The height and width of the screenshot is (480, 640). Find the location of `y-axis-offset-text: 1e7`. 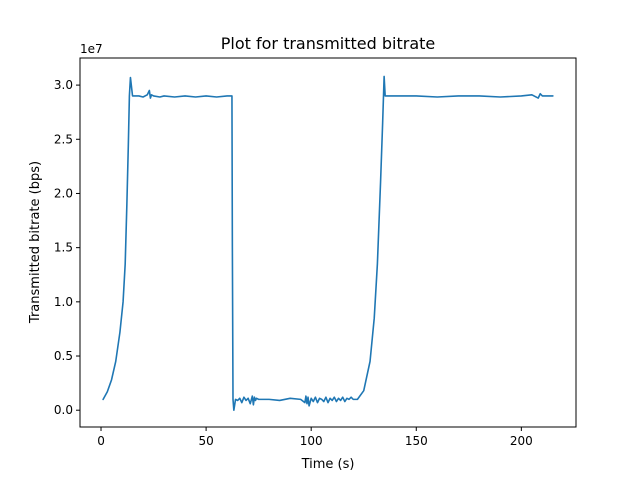

y-axis-offset-text: 1e7 is located at coordinates (91, 49).